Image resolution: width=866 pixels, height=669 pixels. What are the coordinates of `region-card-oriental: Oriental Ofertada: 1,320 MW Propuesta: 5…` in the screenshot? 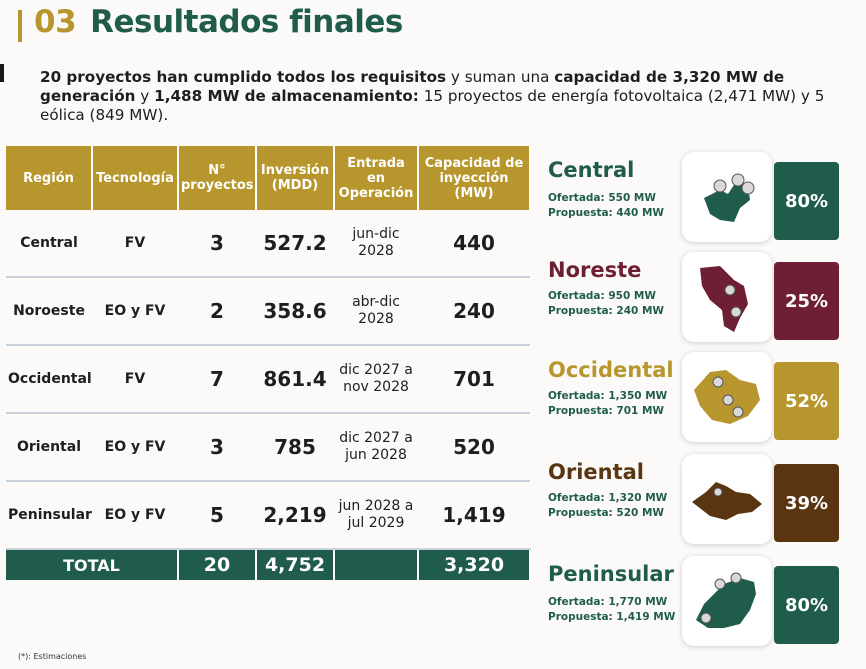 It's located at (707, 506).